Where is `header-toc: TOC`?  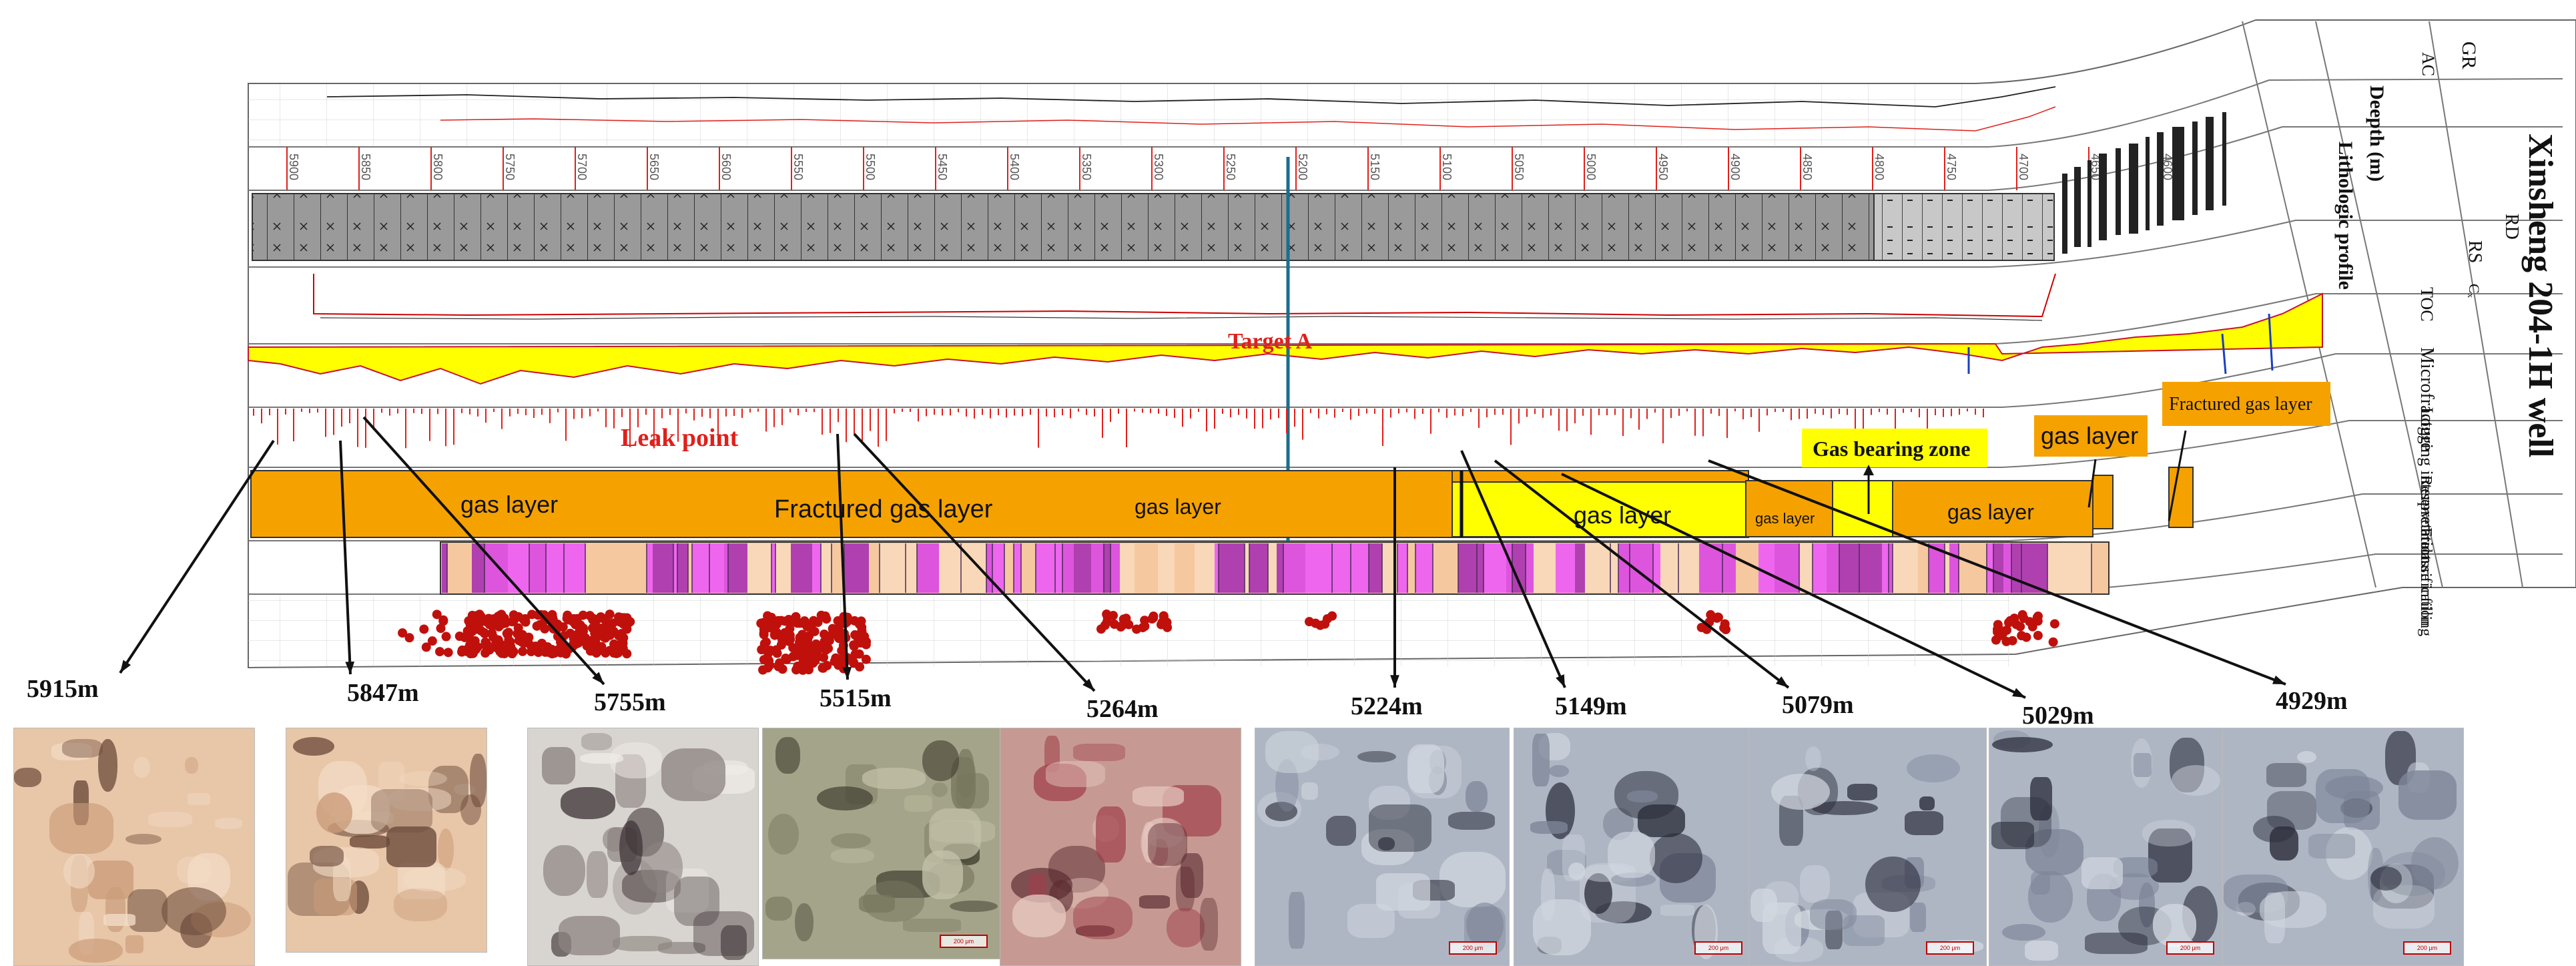 header-toc: TOC is located at coordinates (2427, 304).